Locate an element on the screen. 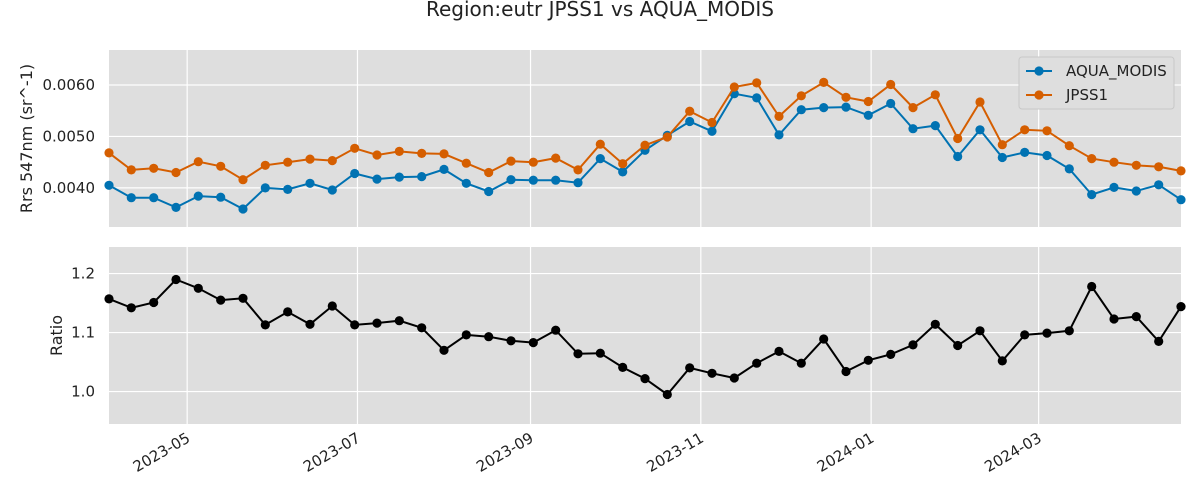 The width and height of the screenshot is (1200, 500). legend-box is located at coordinates (1096, 83).